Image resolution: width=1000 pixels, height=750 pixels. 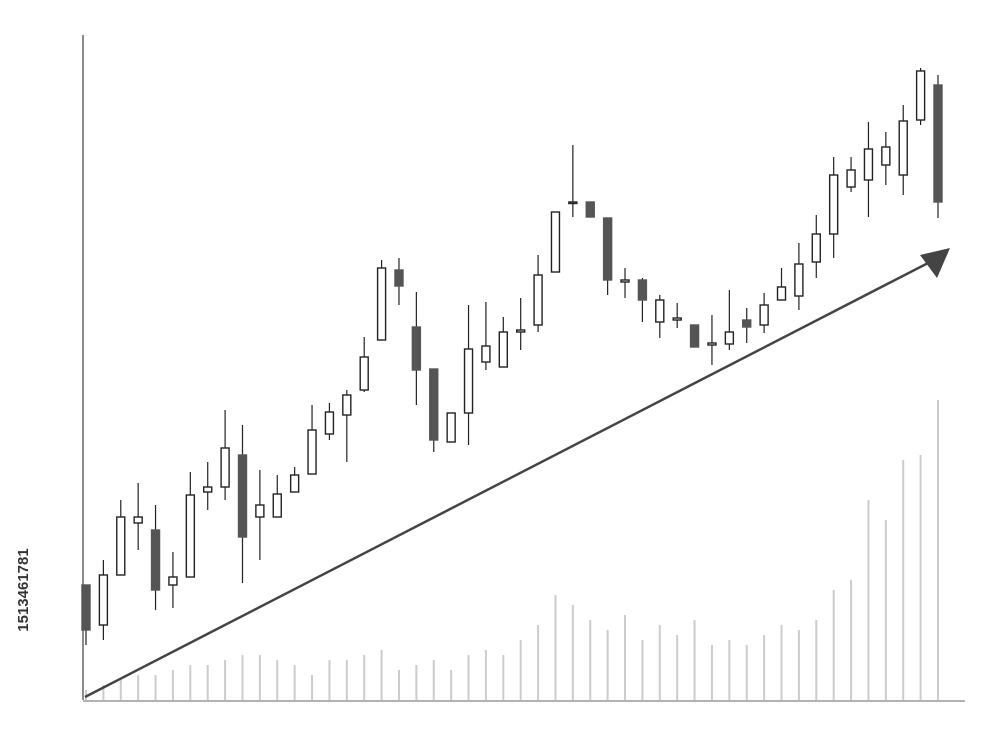 I want to click on watermark-id: 1513461781, so click(x=23, y=589).